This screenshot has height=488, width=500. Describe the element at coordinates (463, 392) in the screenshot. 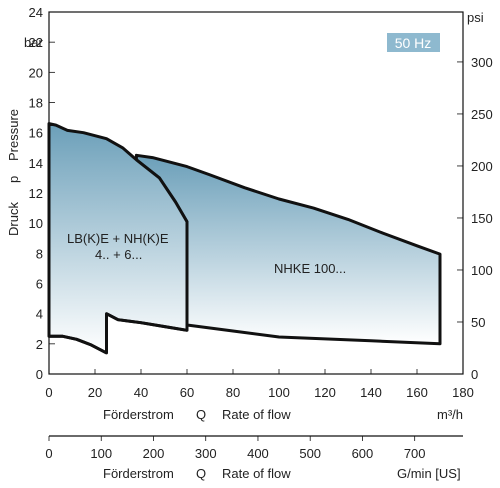

I see `x-tick-label: 180` at that location.